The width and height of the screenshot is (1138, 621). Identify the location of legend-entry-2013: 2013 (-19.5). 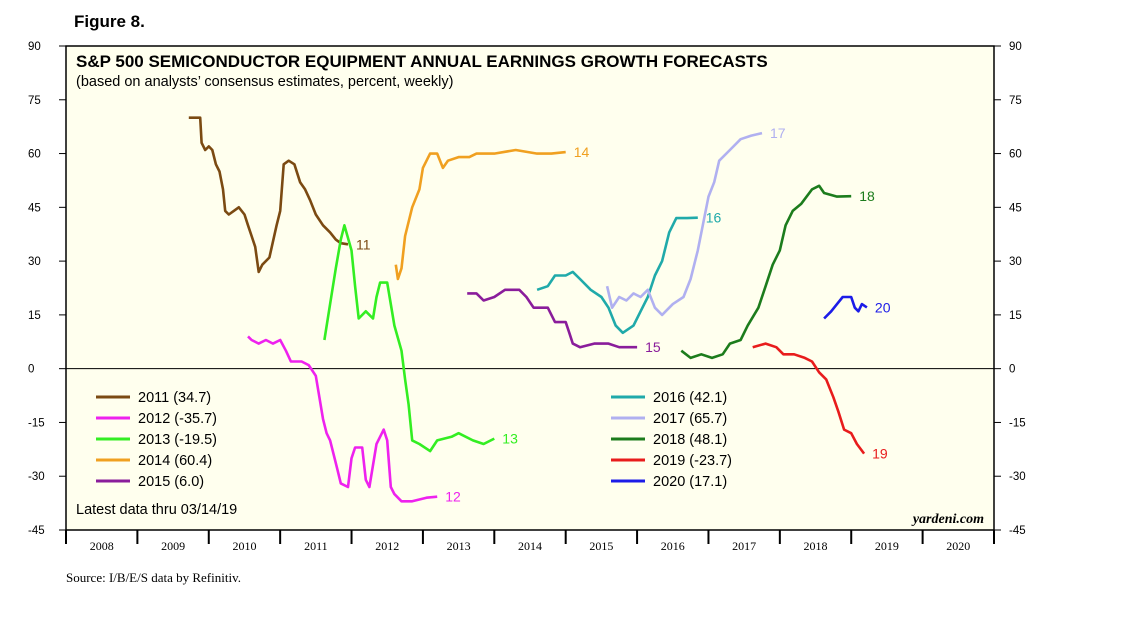
(177, 440).